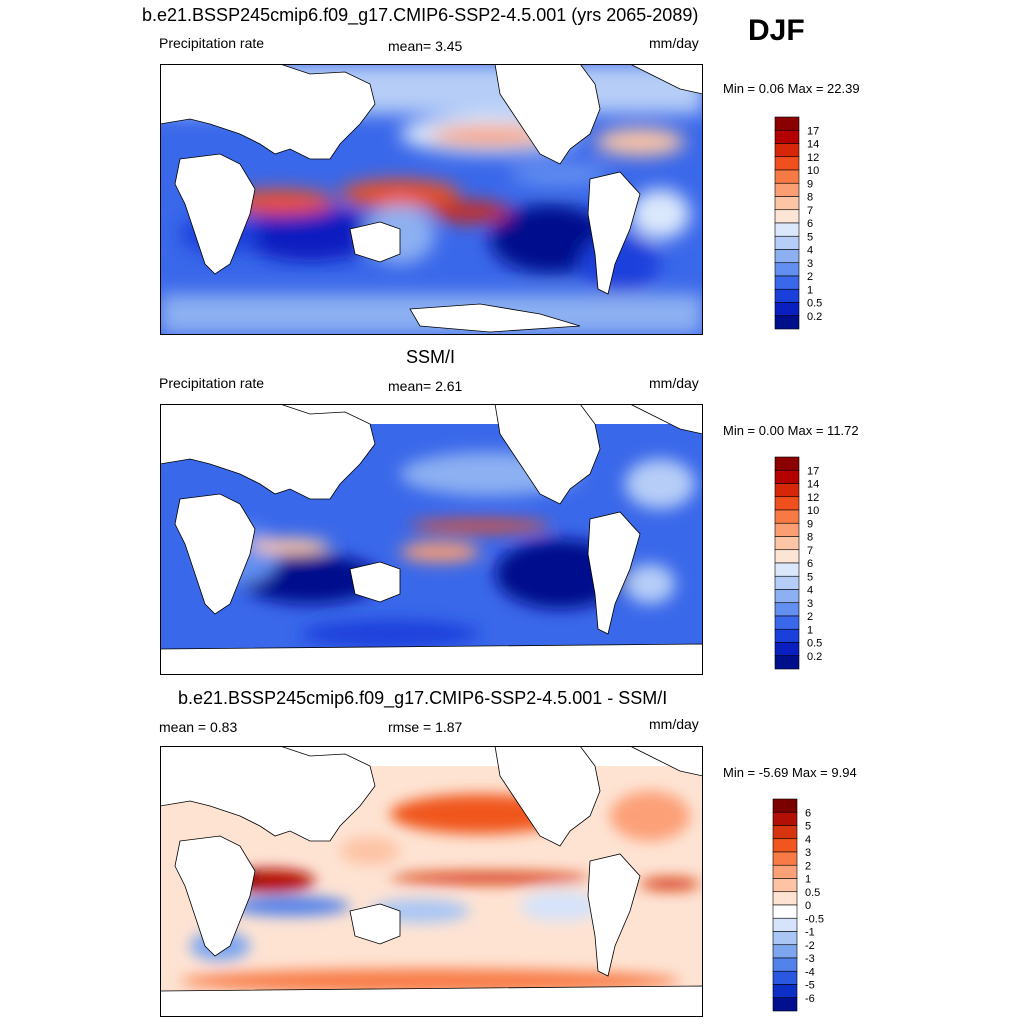 This screenshot has height=1024, width=1024. I want to click on panel2-minmax: Min = 0.00 Max = 11.72, so click(791, 430).